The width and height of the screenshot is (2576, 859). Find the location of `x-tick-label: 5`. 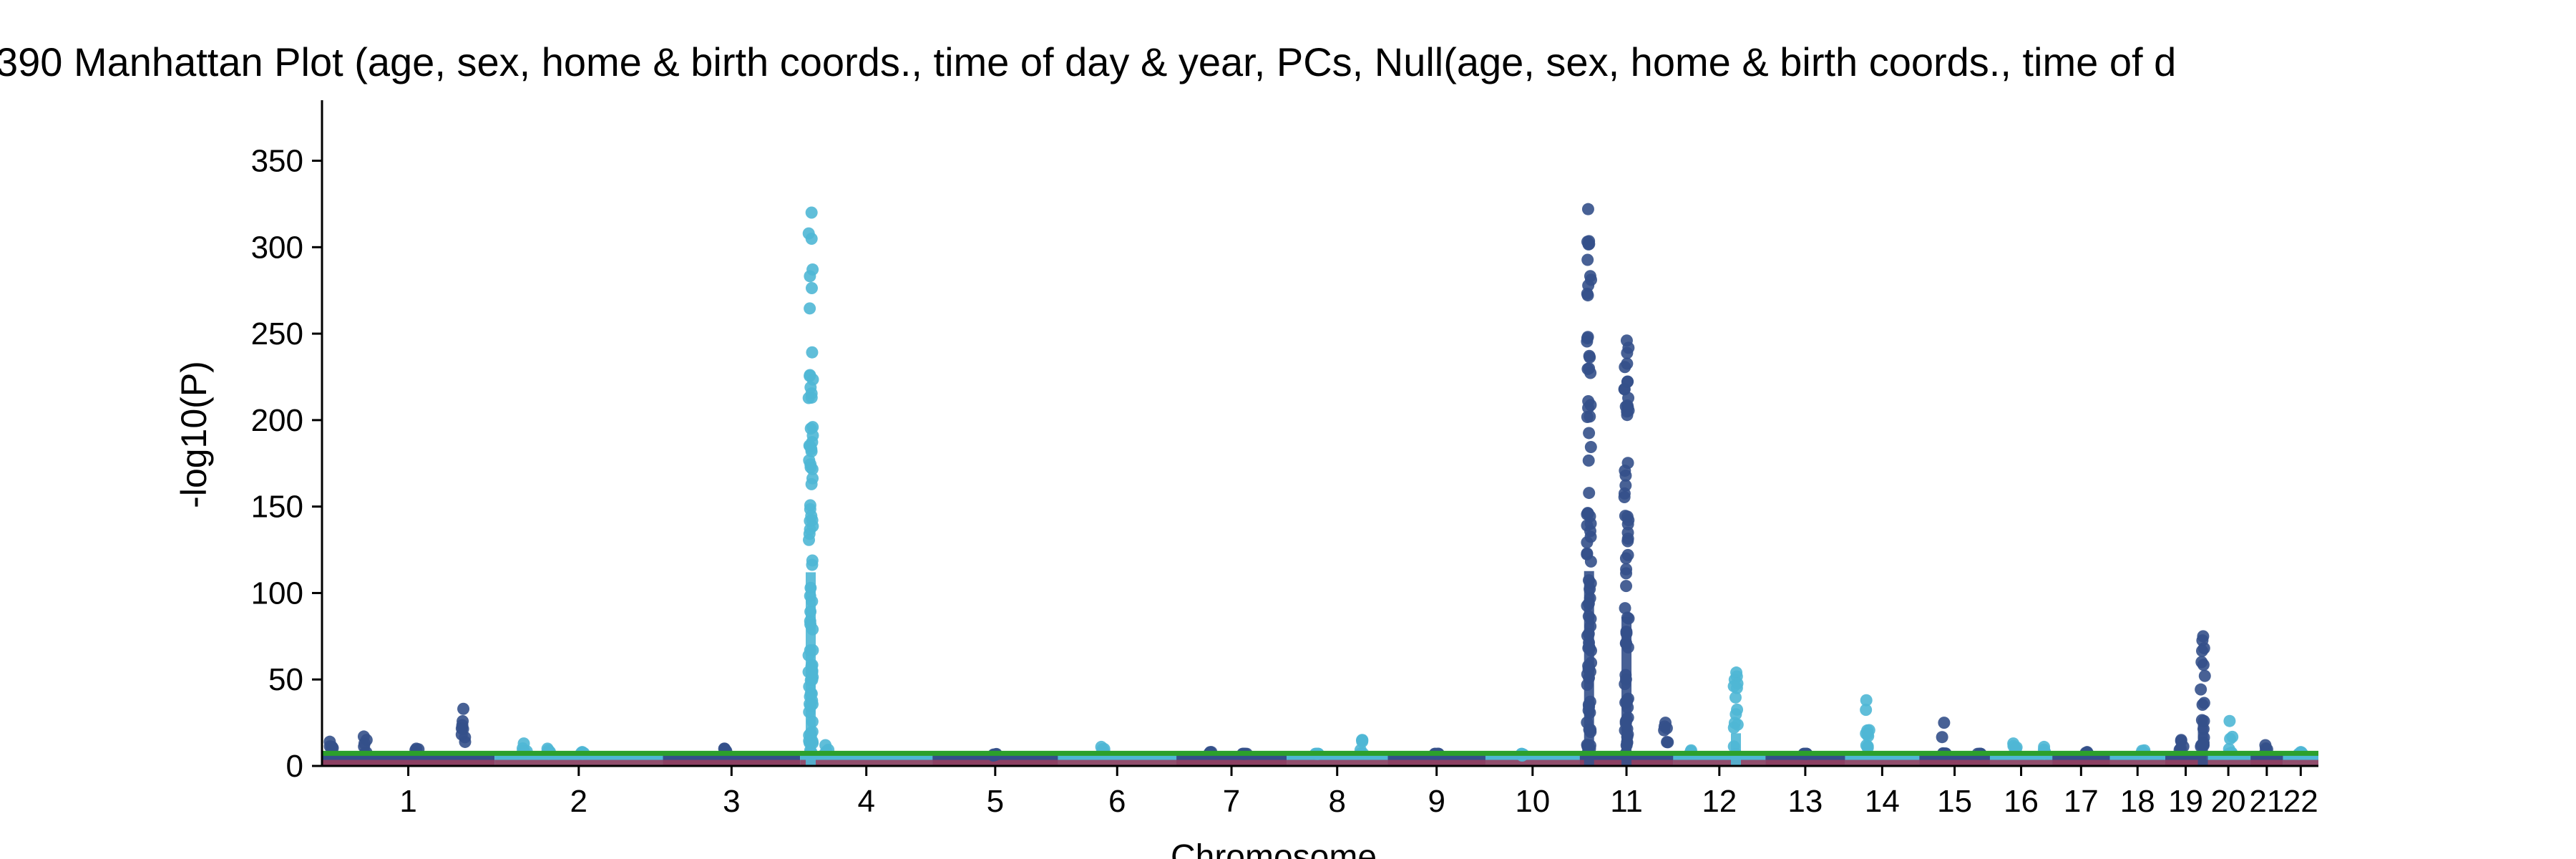

x-tick-label: 5 is located at coordinates (995, 801).